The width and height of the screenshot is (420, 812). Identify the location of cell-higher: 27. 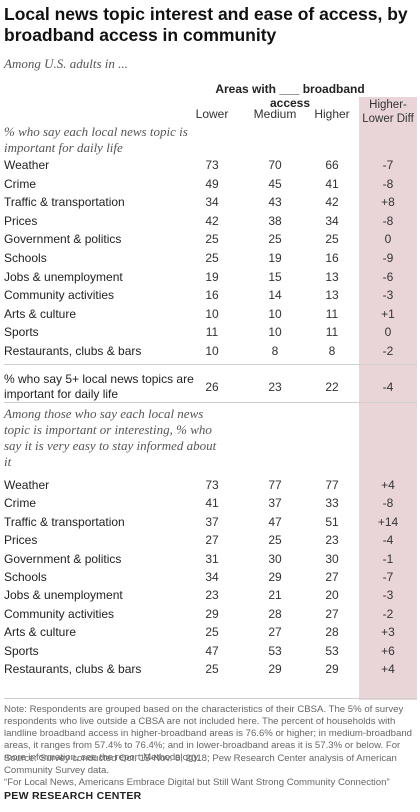
(332, 613).